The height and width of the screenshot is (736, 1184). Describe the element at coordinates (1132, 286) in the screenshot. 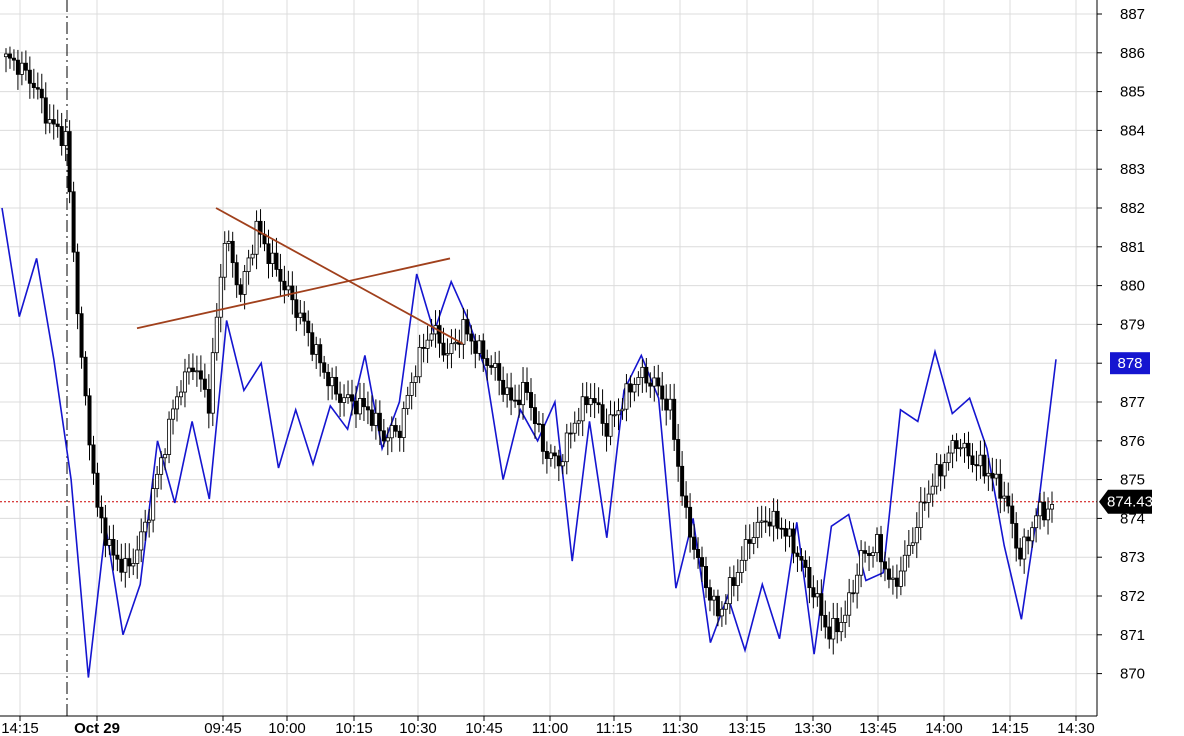

I see `y-tick-label: 880` at that location.